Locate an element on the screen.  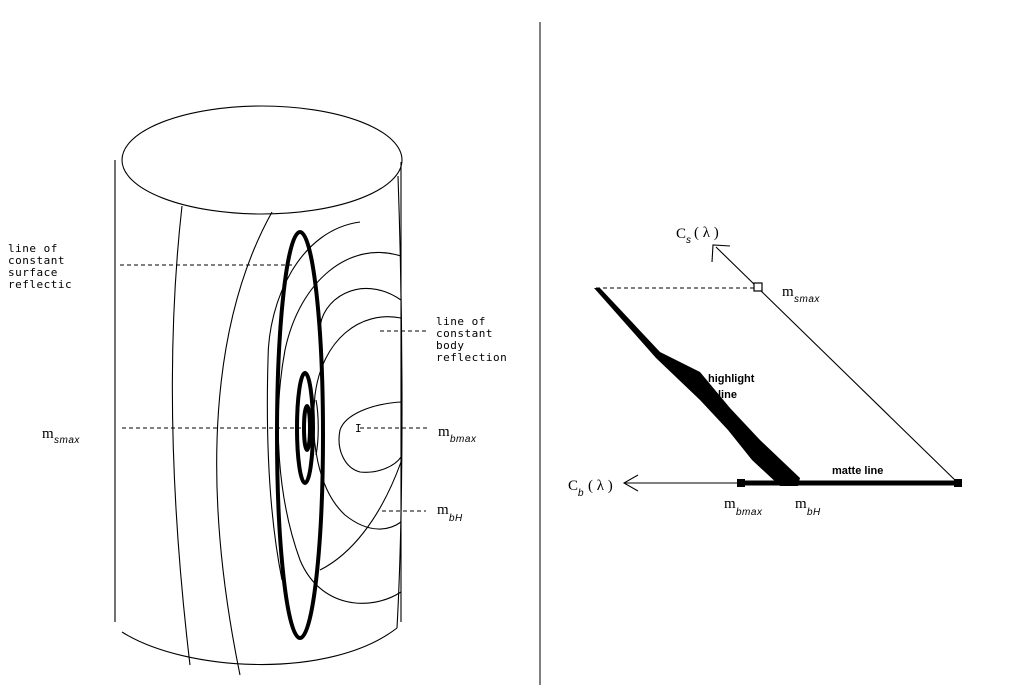
cb-label: C b ( λ ) is located at coordinates (590, 488).